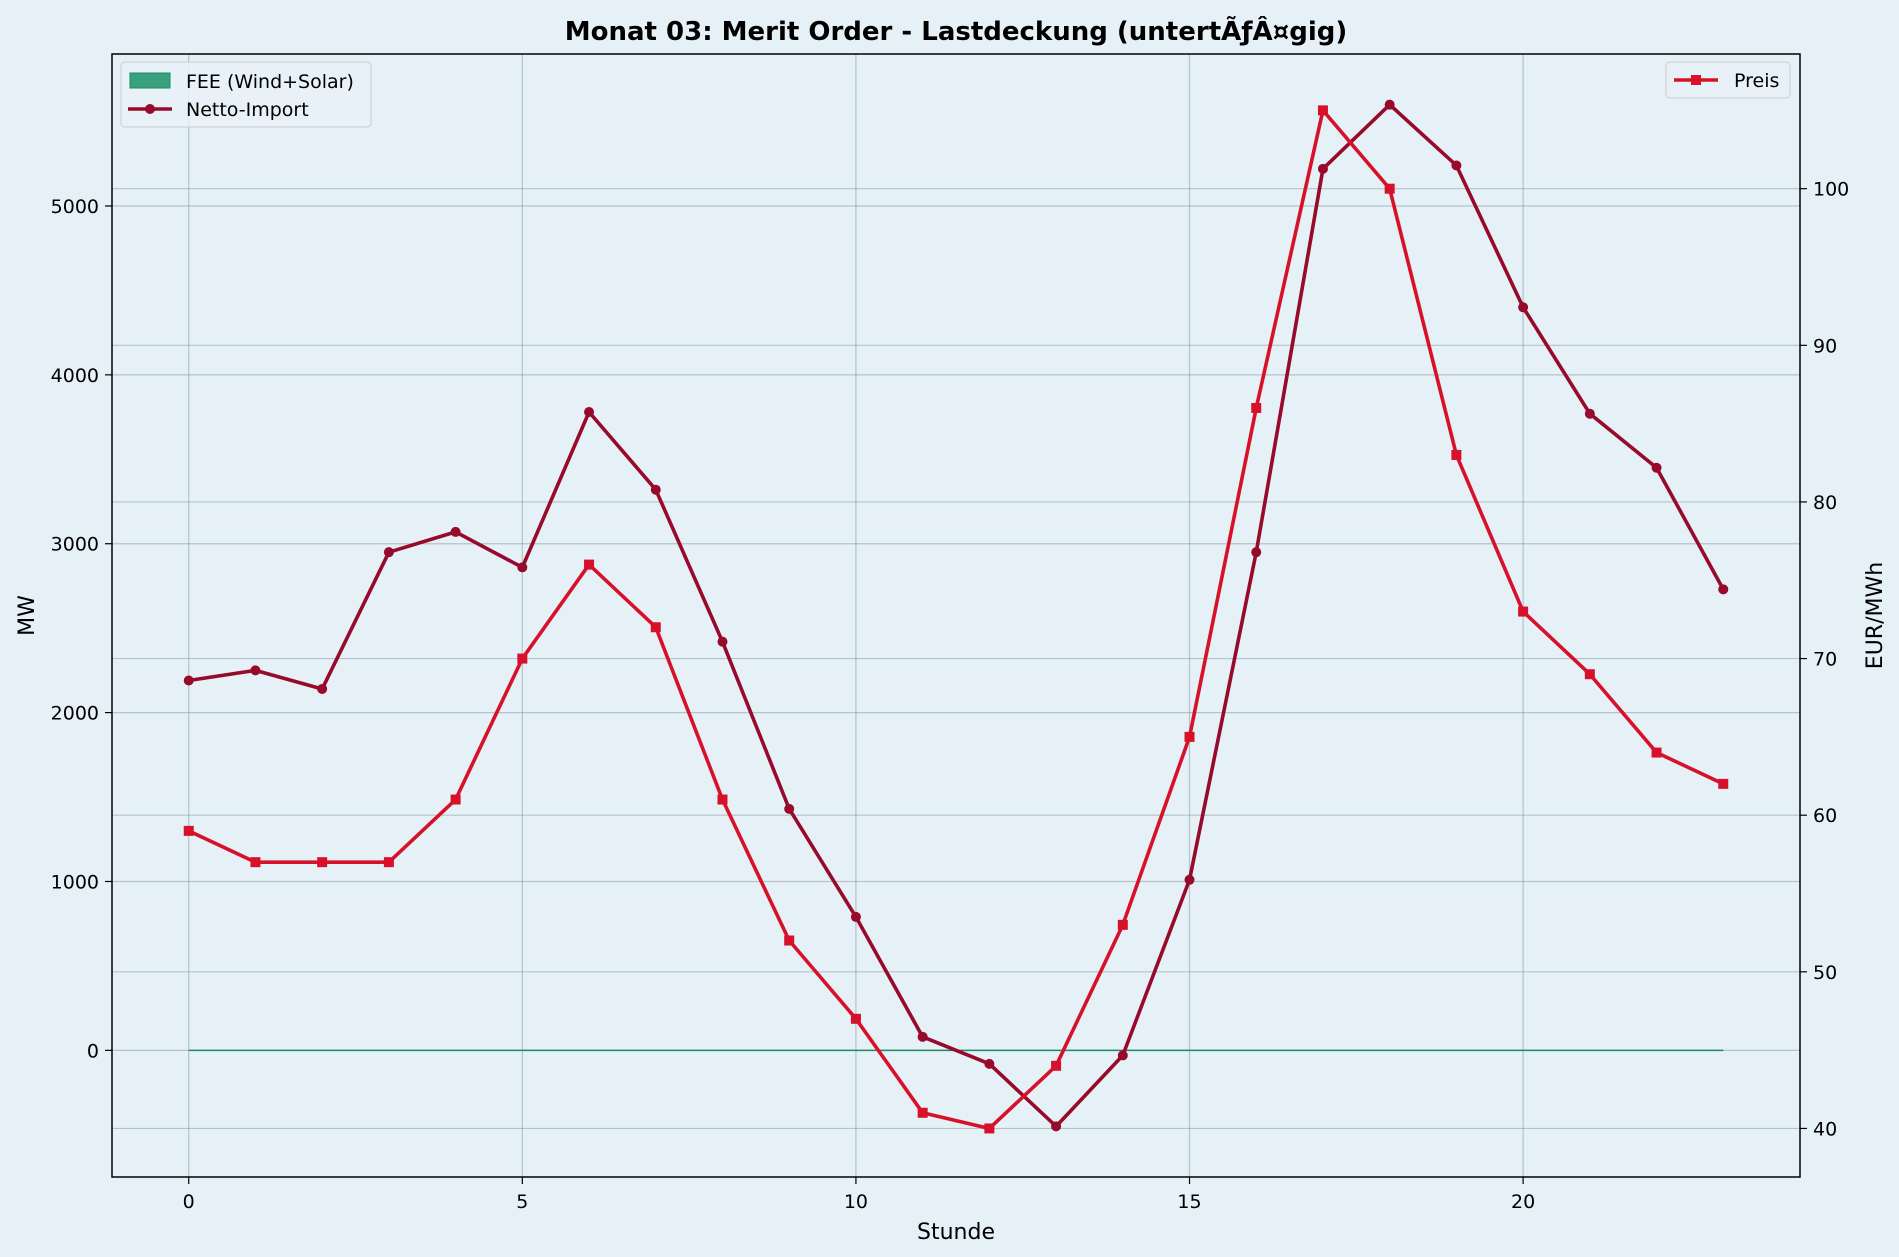 This screenshot has height=1257, width=1899. I want to click on y2-tick-label: 90, so click(1825, 346).